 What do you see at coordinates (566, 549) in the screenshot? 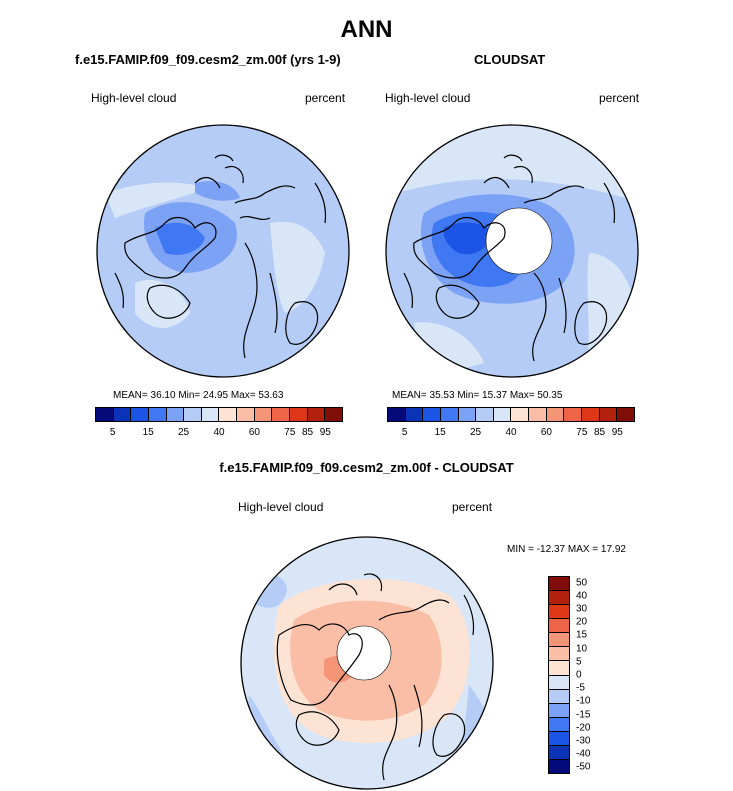
I see `diff-minmax: MIN = -12.37 MAX = 17.92` at bounding box center [566, 549].